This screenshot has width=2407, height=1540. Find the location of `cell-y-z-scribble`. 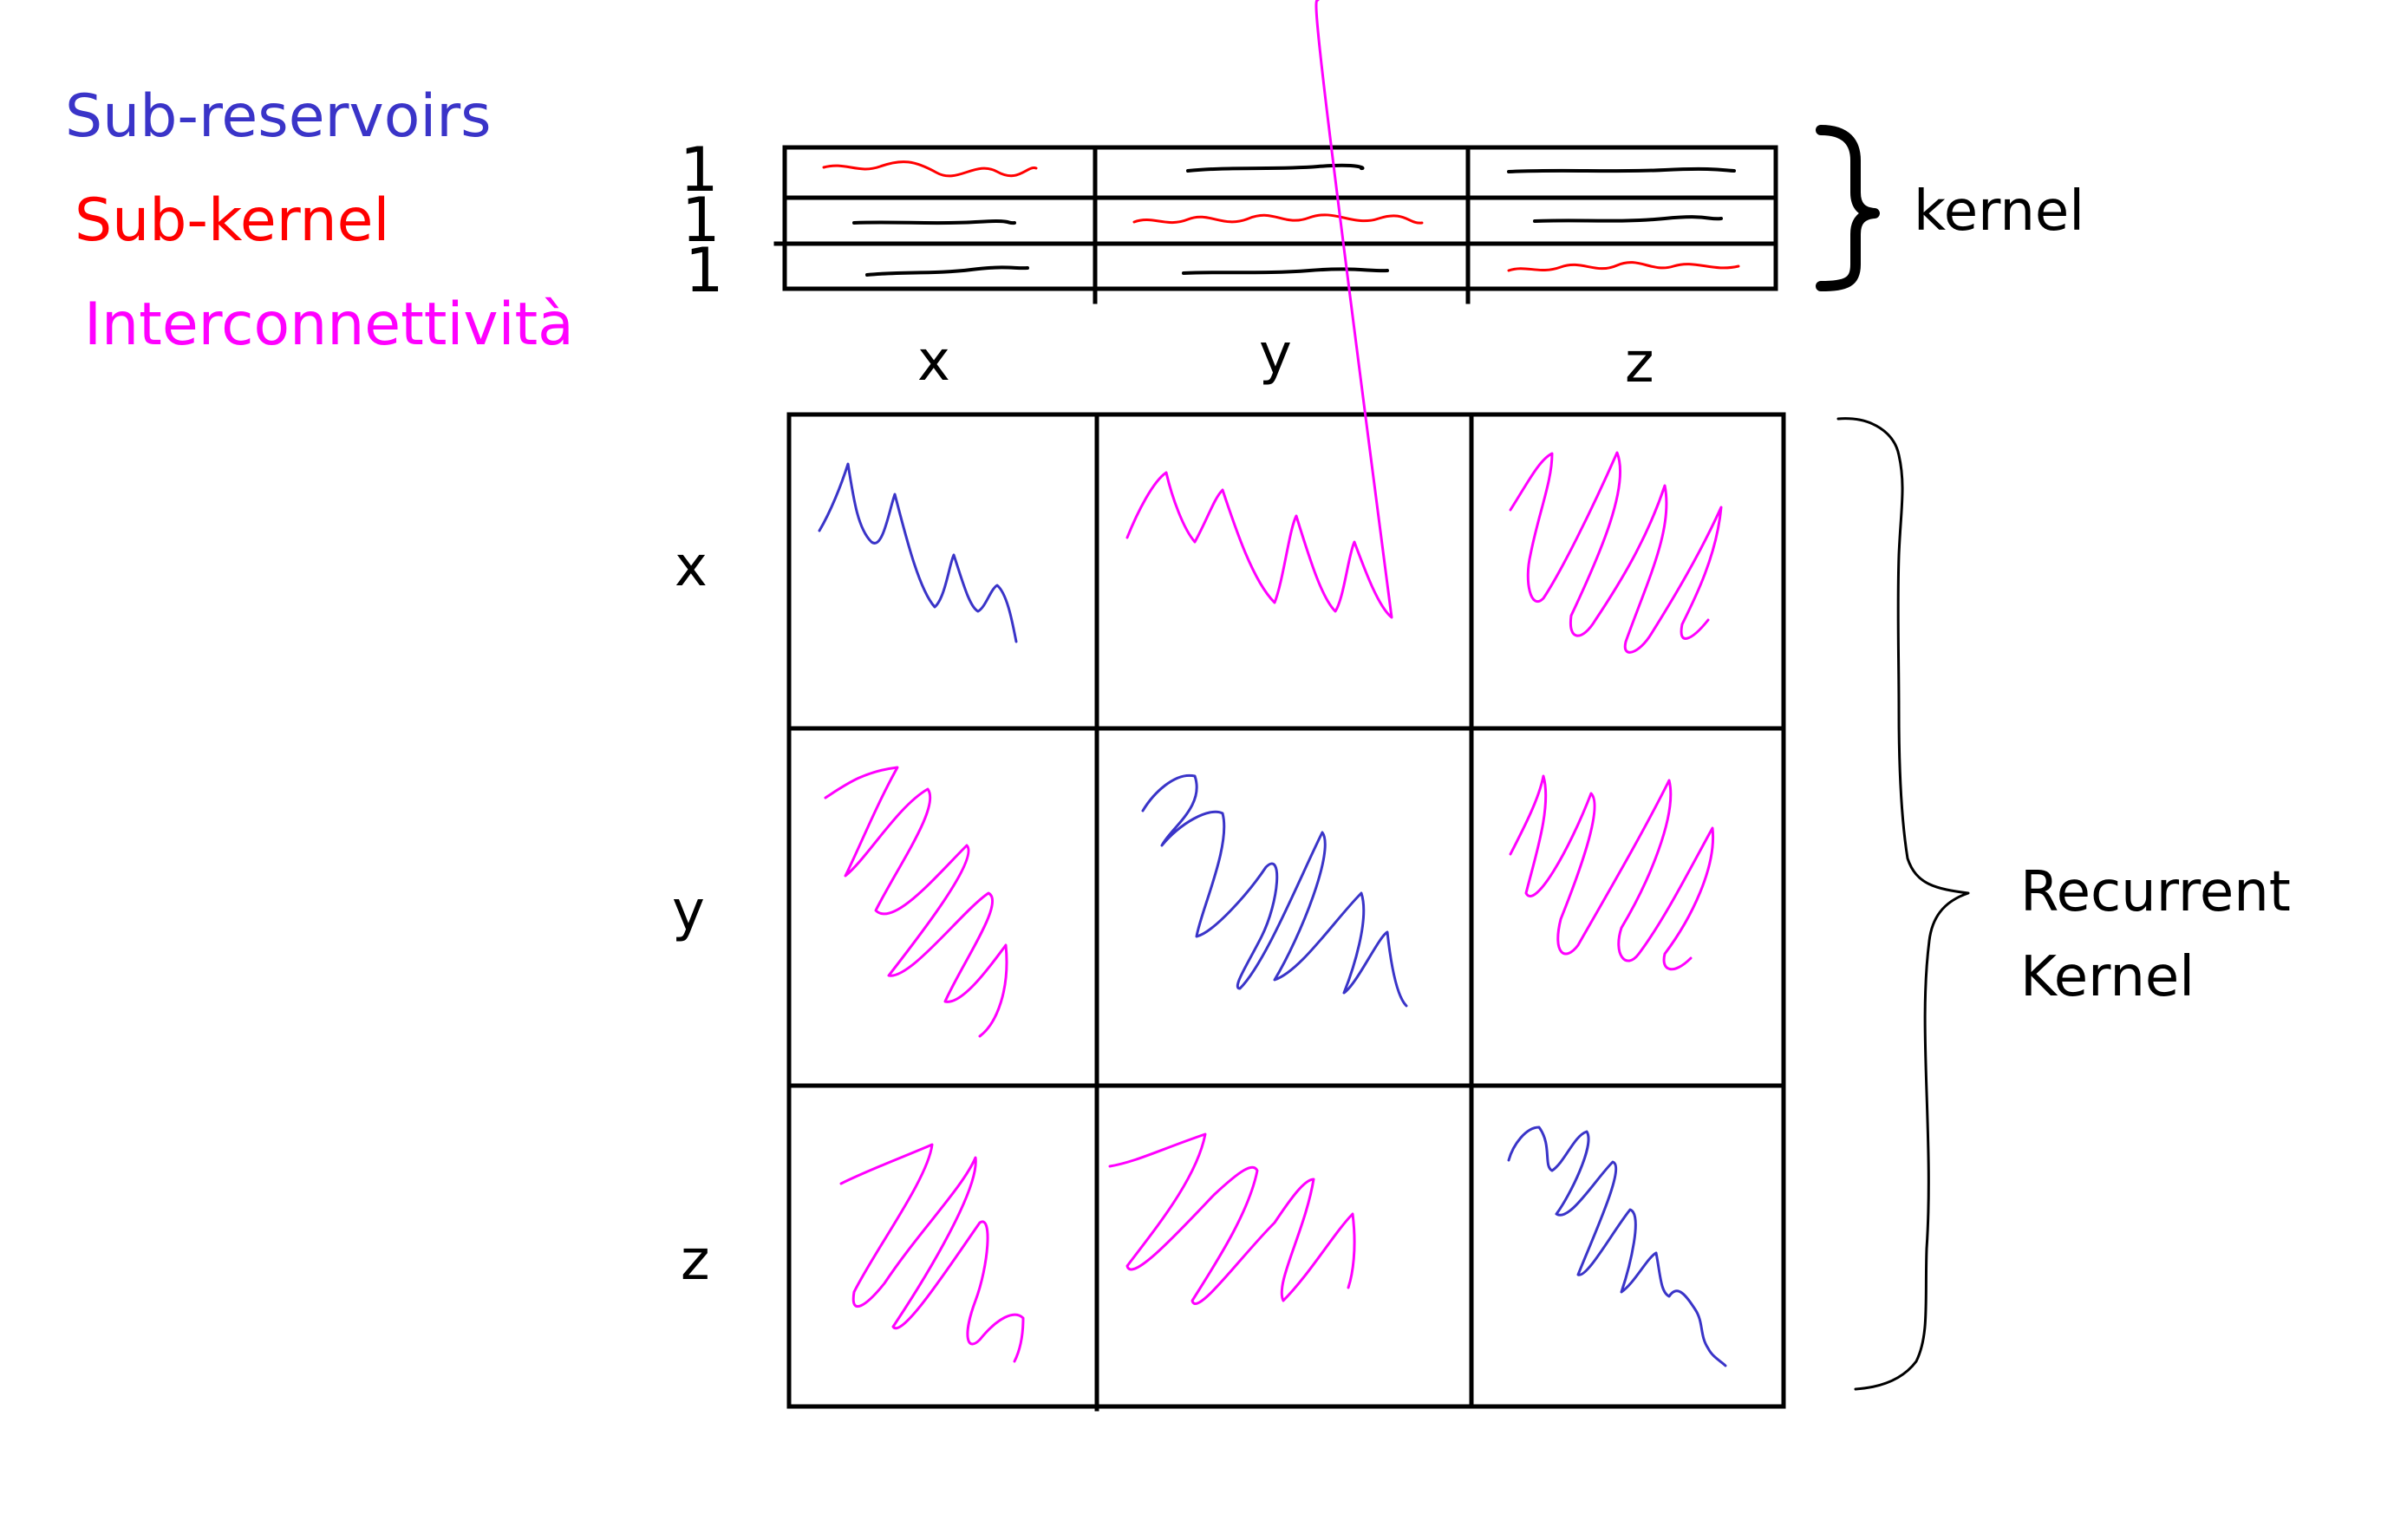

cell-y-z-scribble is located at coordinates (1612, 872).